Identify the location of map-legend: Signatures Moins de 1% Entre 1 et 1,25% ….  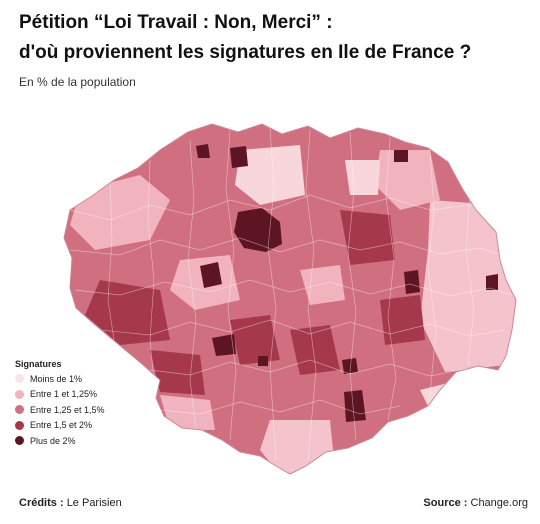
(60, 404).